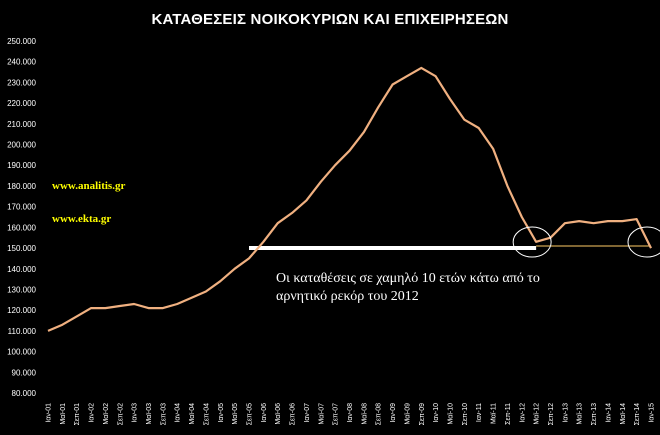  I want to click on x-tick-label: Ιαν-02, so click(92, 413).